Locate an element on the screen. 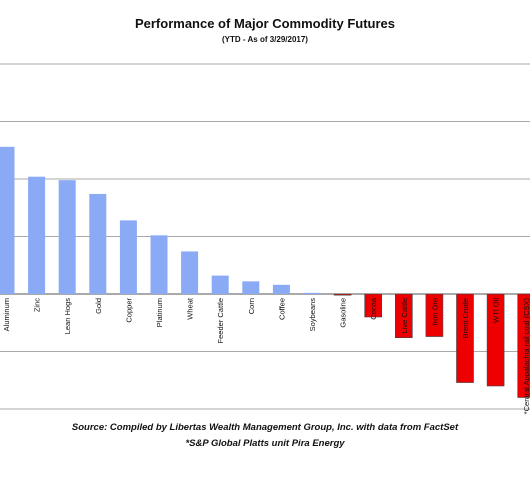 The image size is (530, 501). category-label: Aluminum is located at coordinates (6, 314).